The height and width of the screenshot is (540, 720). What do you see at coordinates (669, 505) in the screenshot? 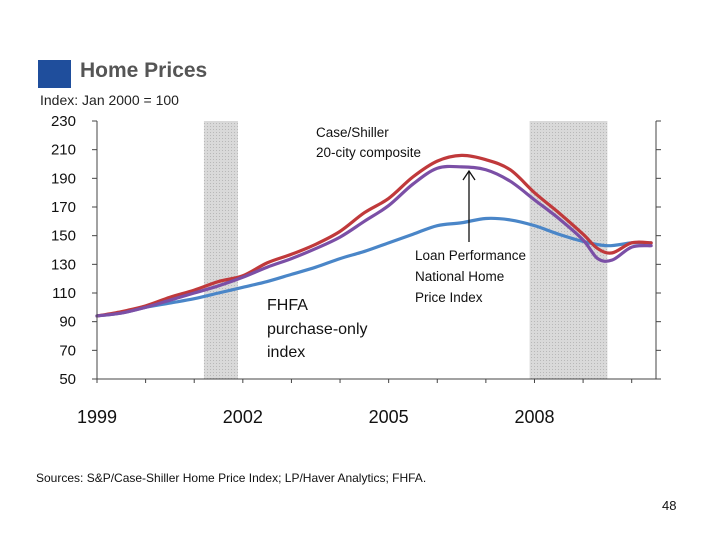
I see `page-number: 48` at bounding box center [669, 505].